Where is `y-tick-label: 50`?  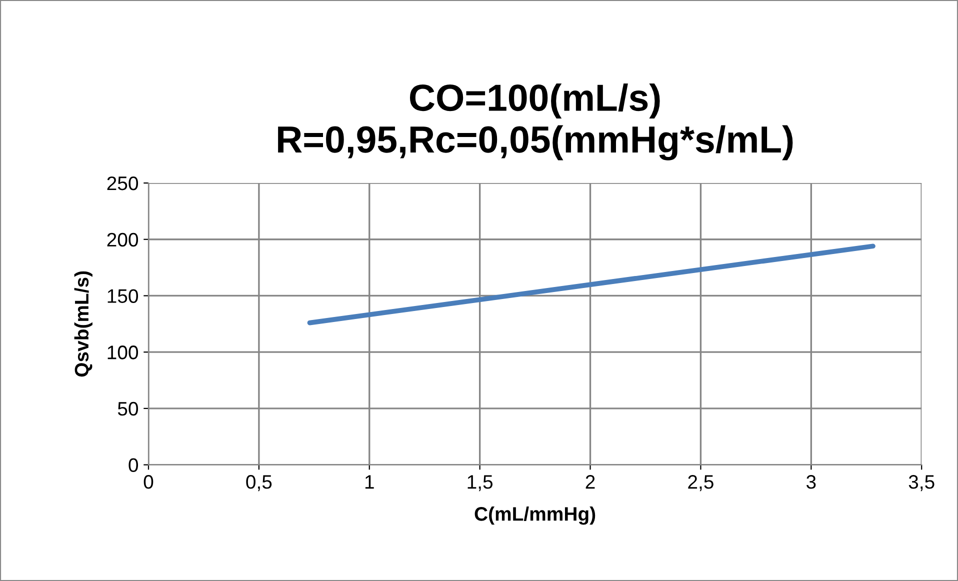
y-tick-label: 50 is located at coordinates (128, 409).